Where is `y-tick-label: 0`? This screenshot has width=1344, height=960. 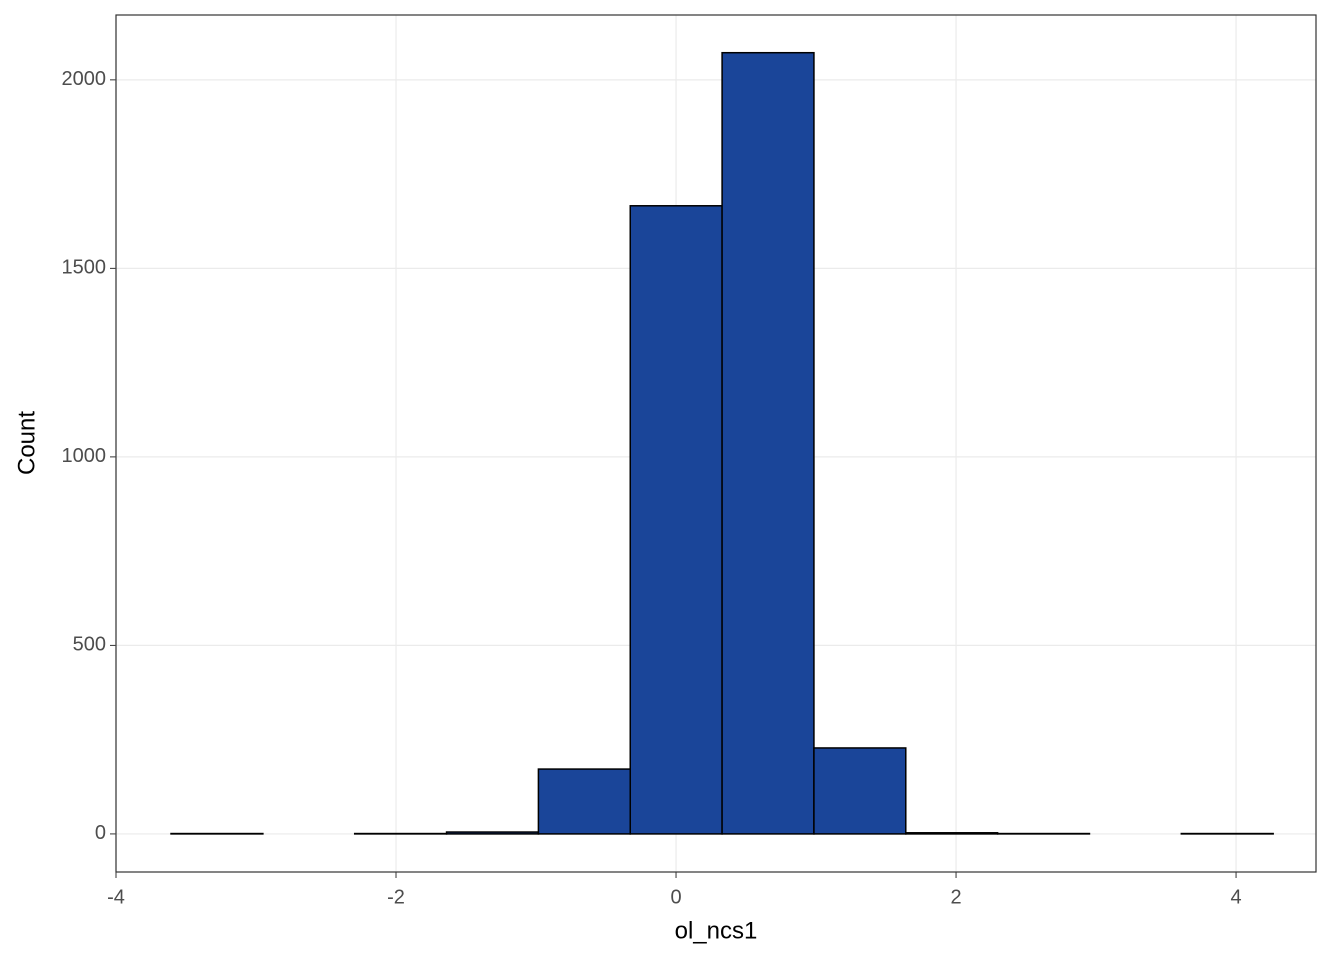 y-tick-label: 0 is located at coordinates (100, 833).